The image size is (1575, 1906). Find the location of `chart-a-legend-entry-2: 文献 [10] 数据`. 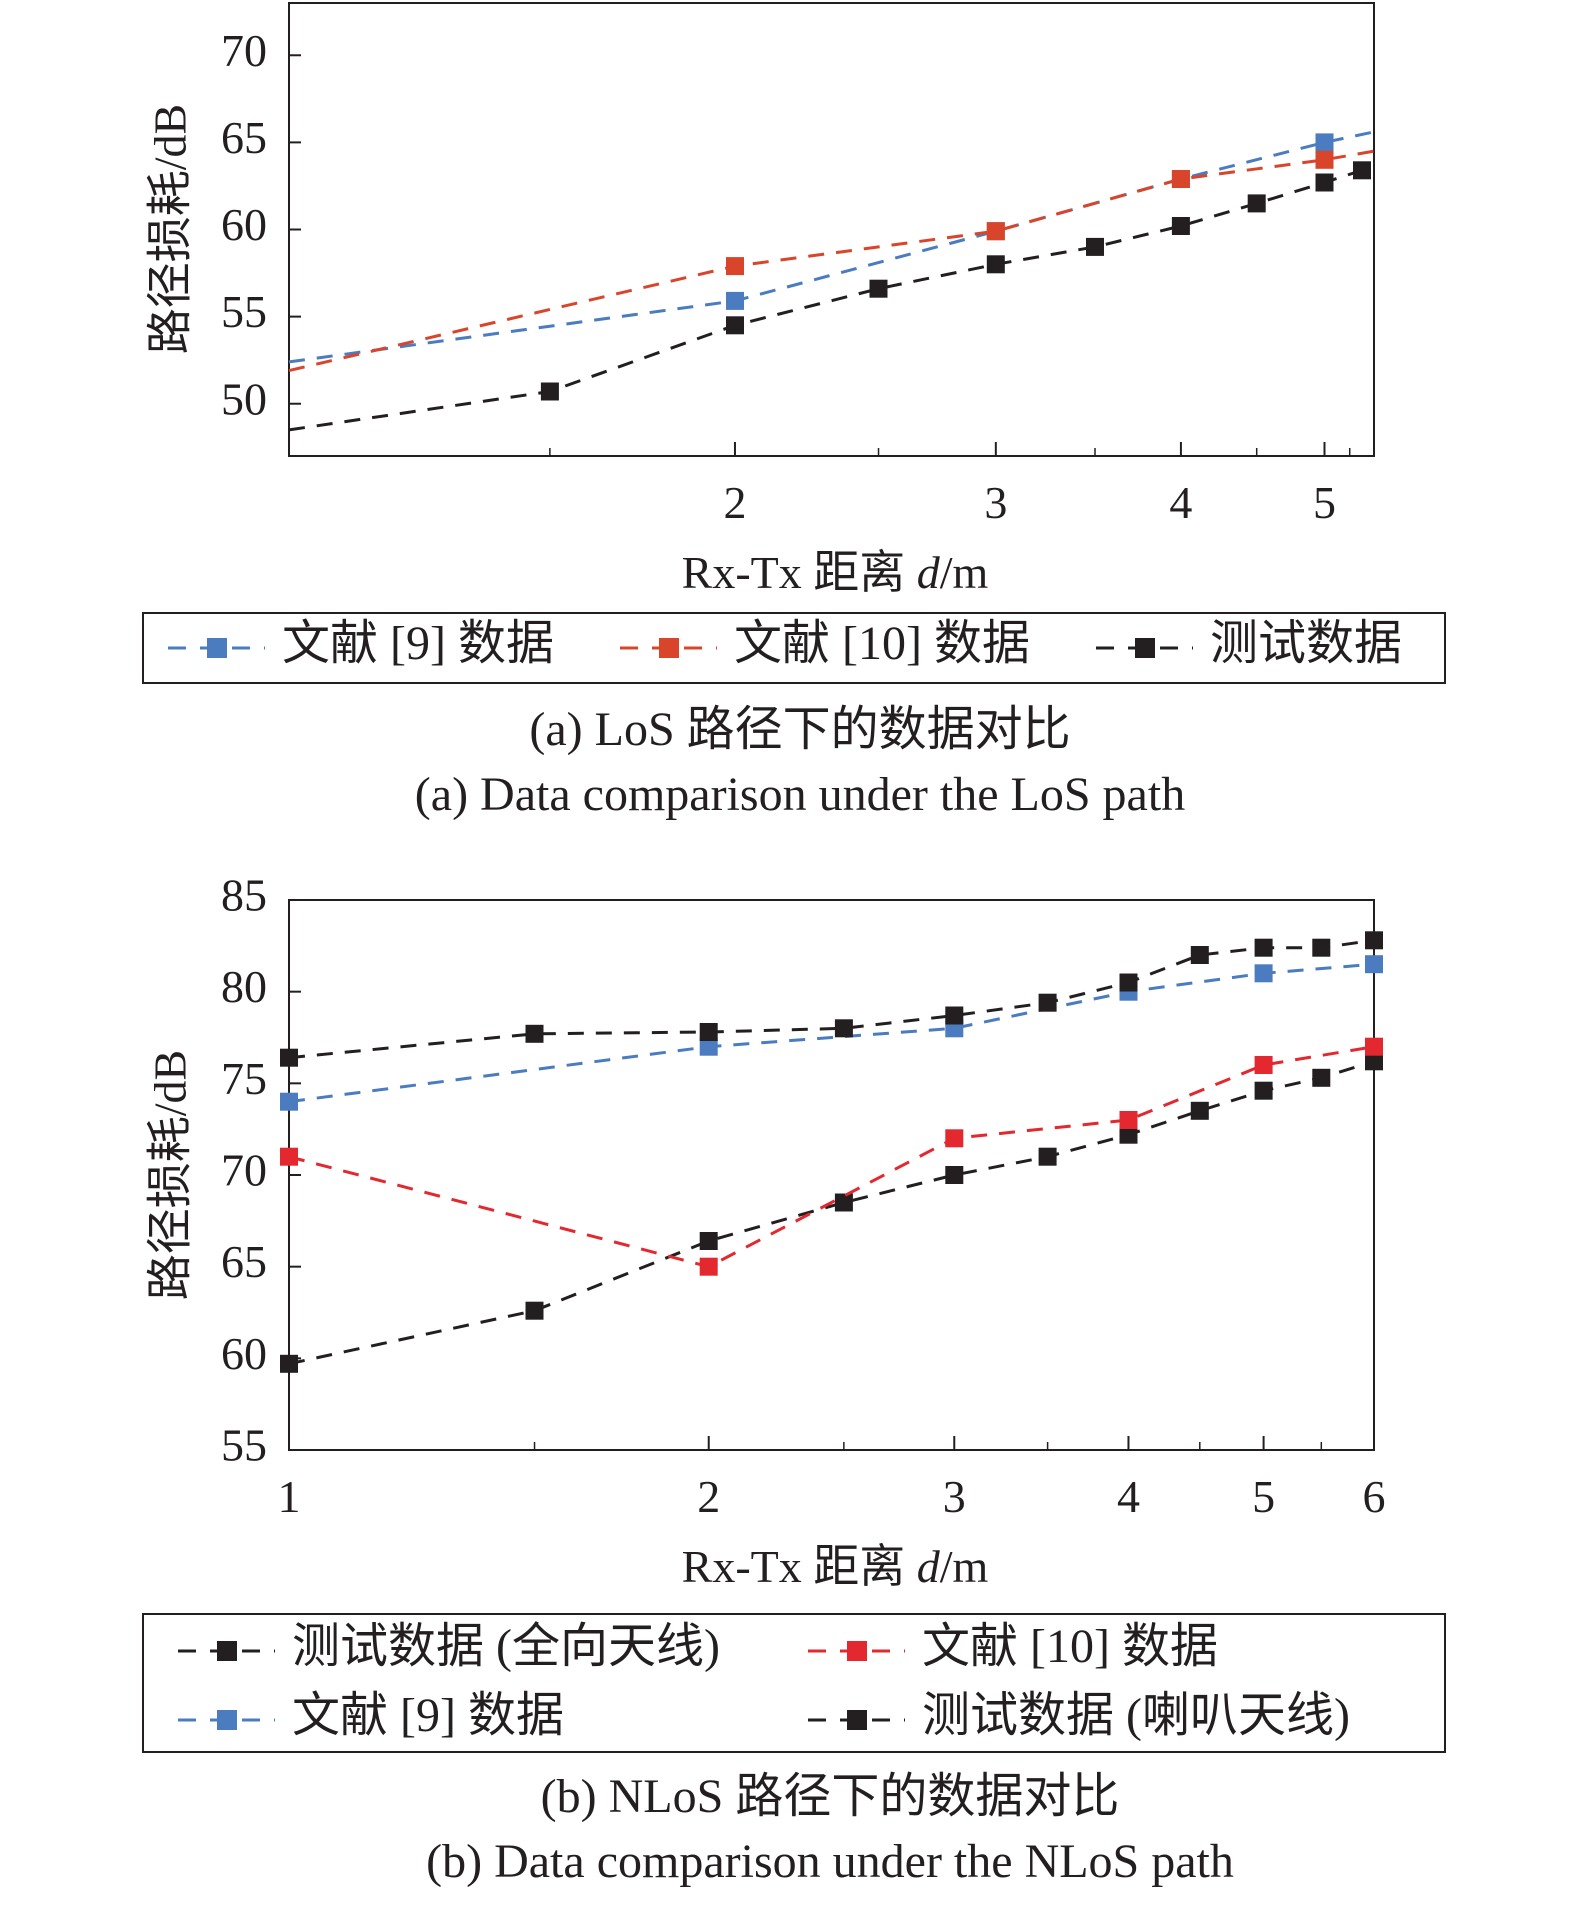

chart-a-legend-entry-2: 文献 [10] 数据 is located at coordinates (825, 643).